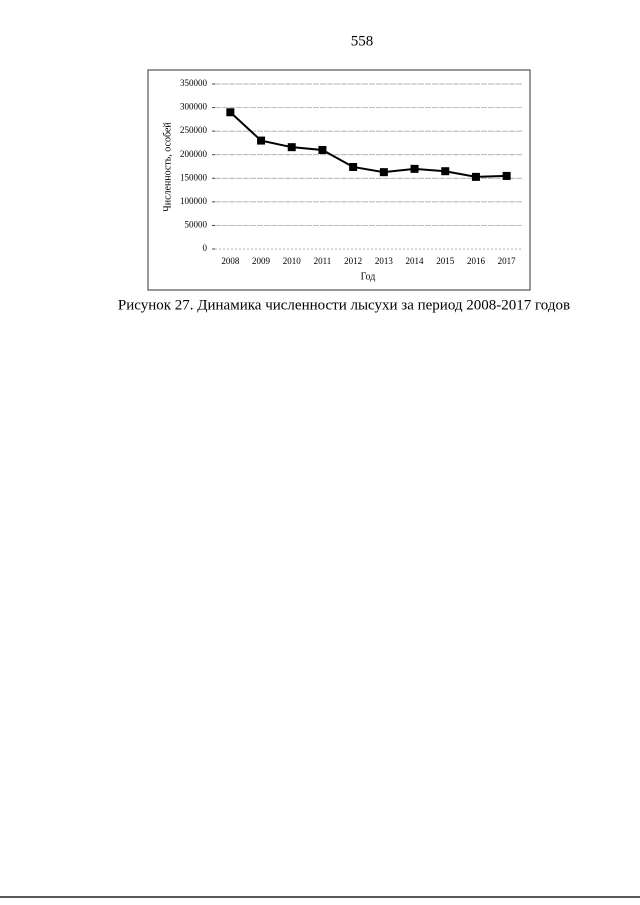  Describe the element at coordinates (261, 261) in the screenshot. I see `x-tick-label: 2009` at that location.